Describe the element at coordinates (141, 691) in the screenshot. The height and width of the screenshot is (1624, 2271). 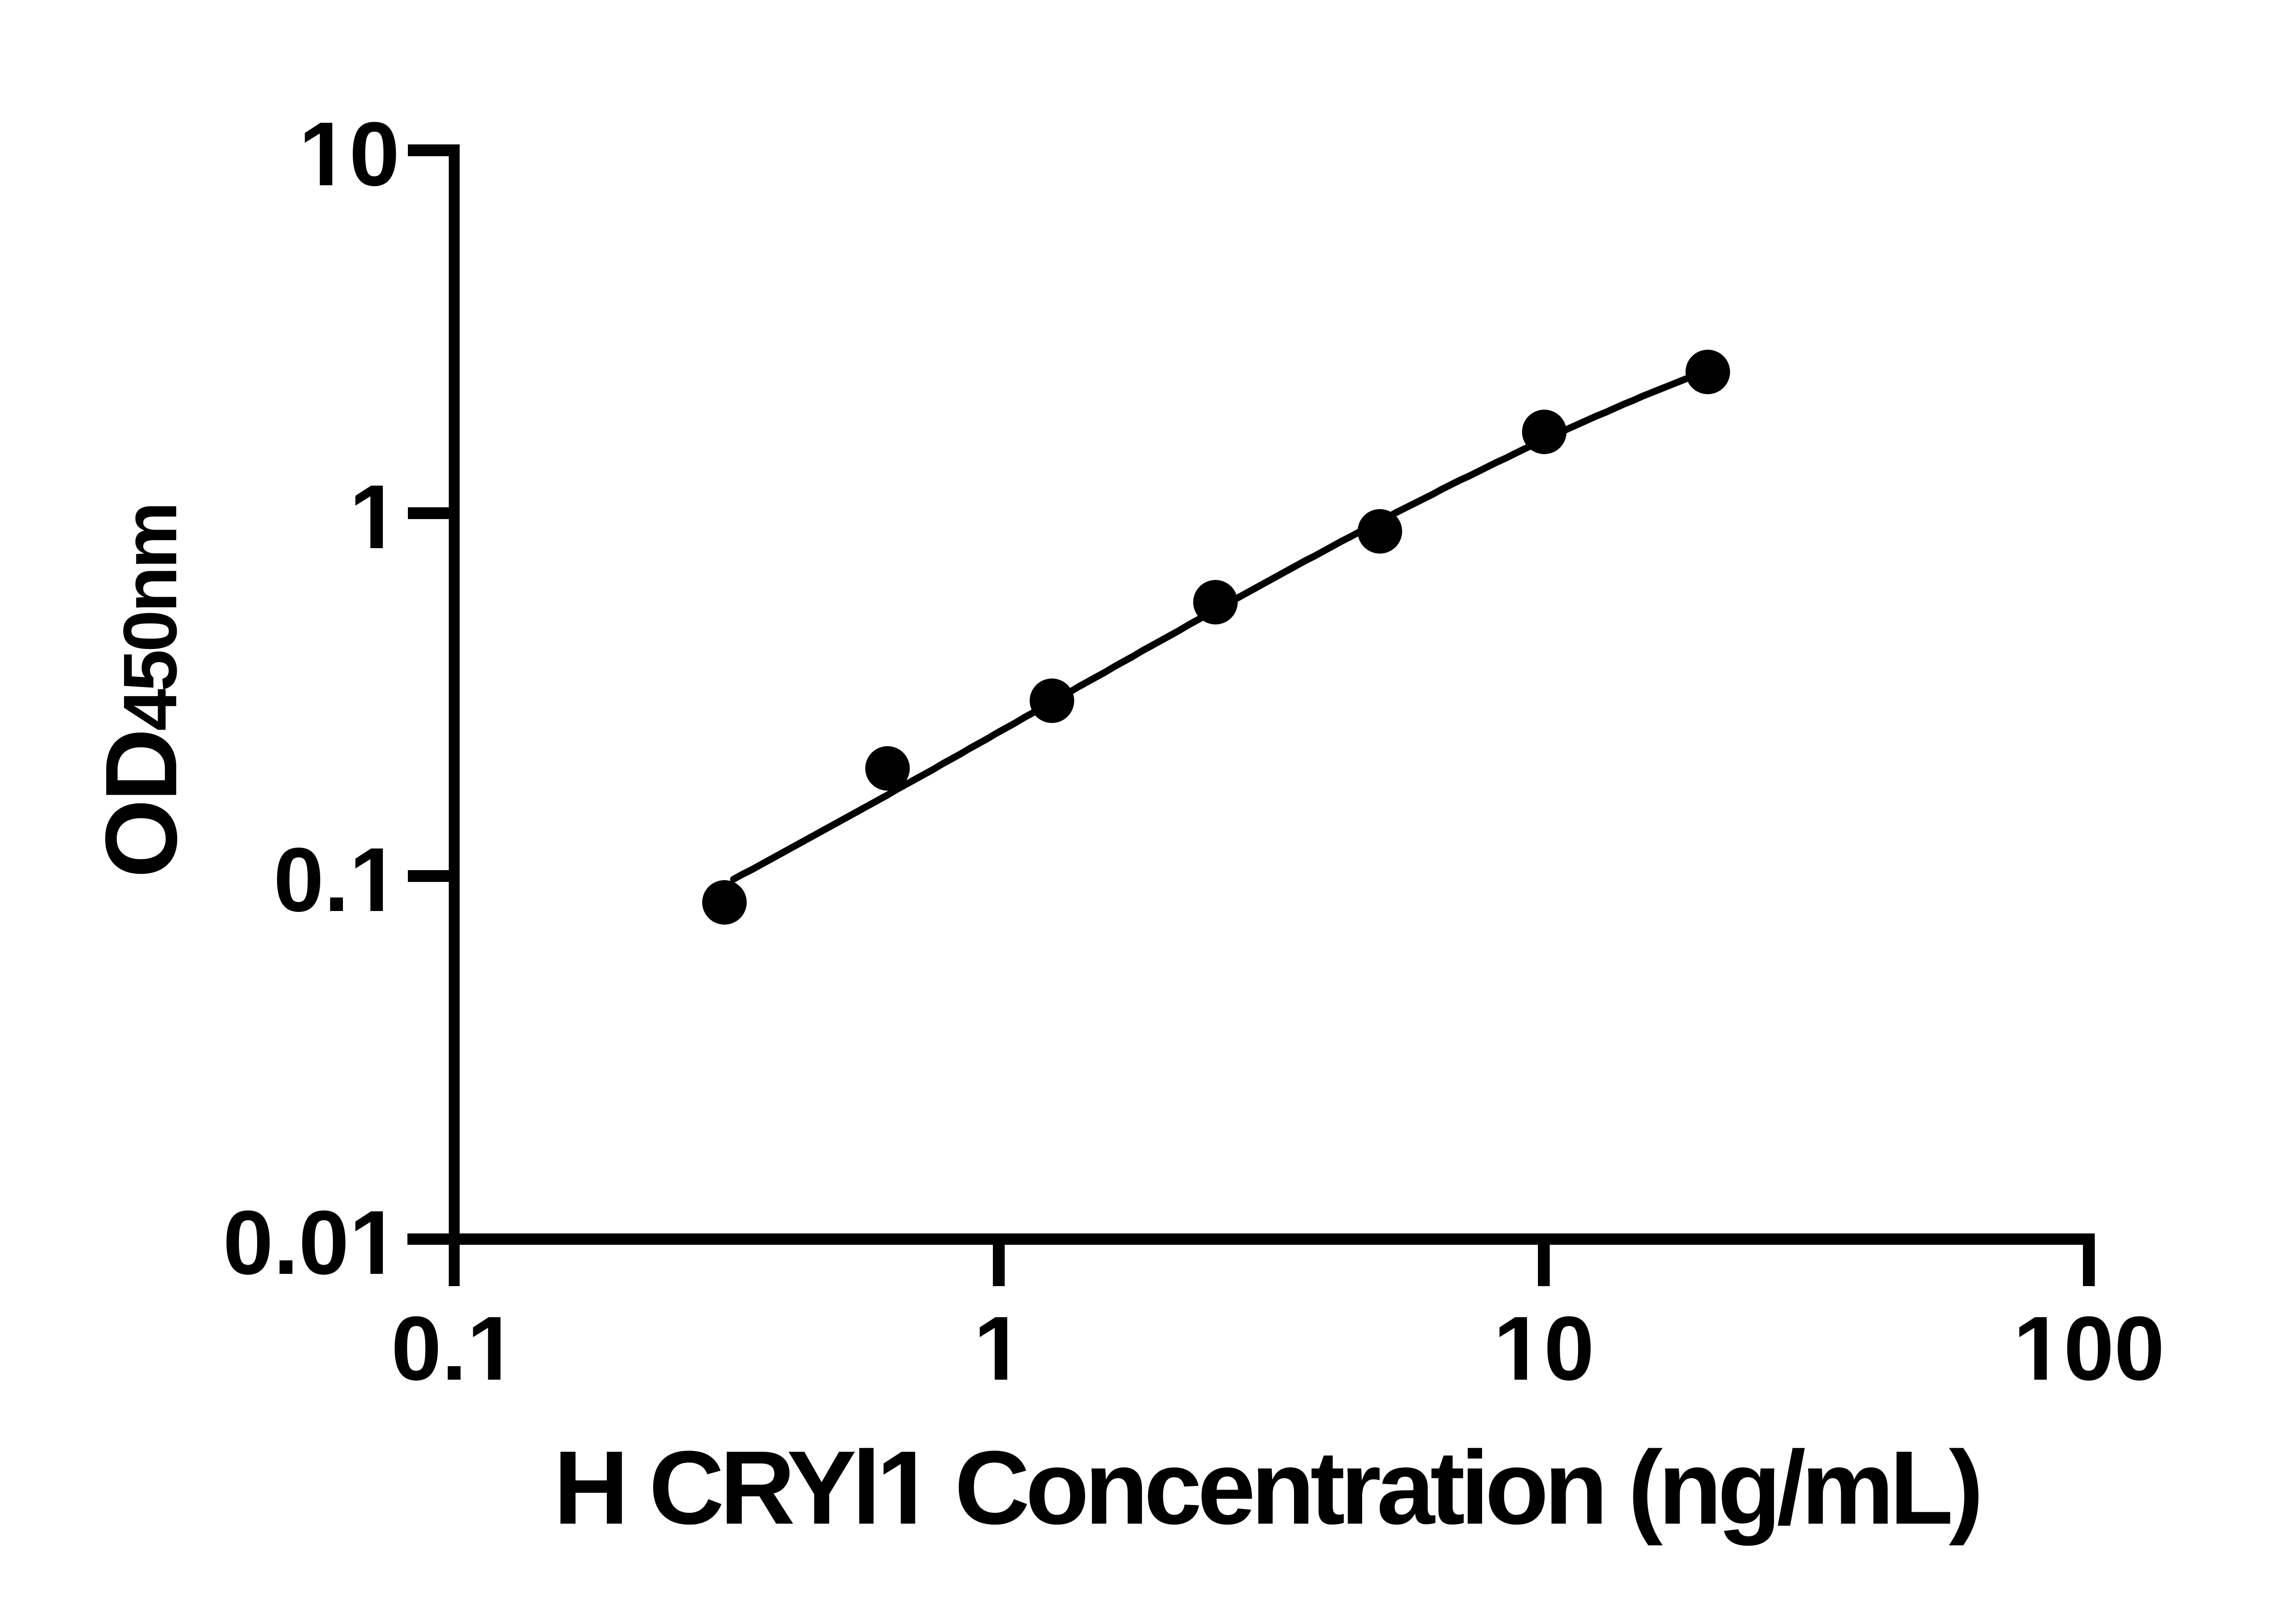
I see `svg-text: OD450nm` at that location.